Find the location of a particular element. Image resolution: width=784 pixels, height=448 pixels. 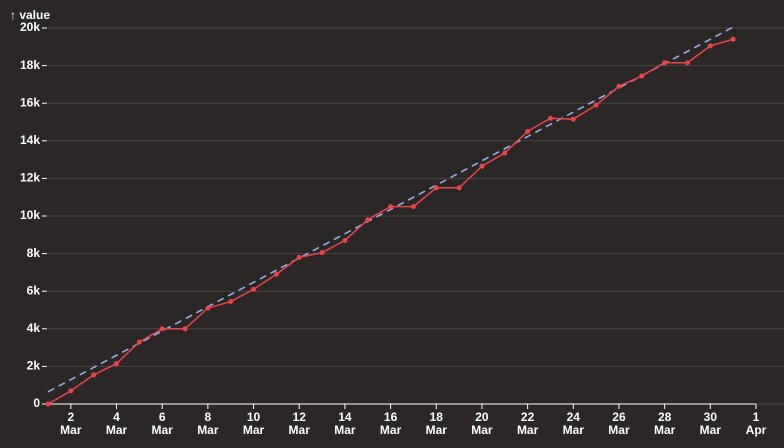

x-tick-label: 18 is located at coordinates (437, 417).